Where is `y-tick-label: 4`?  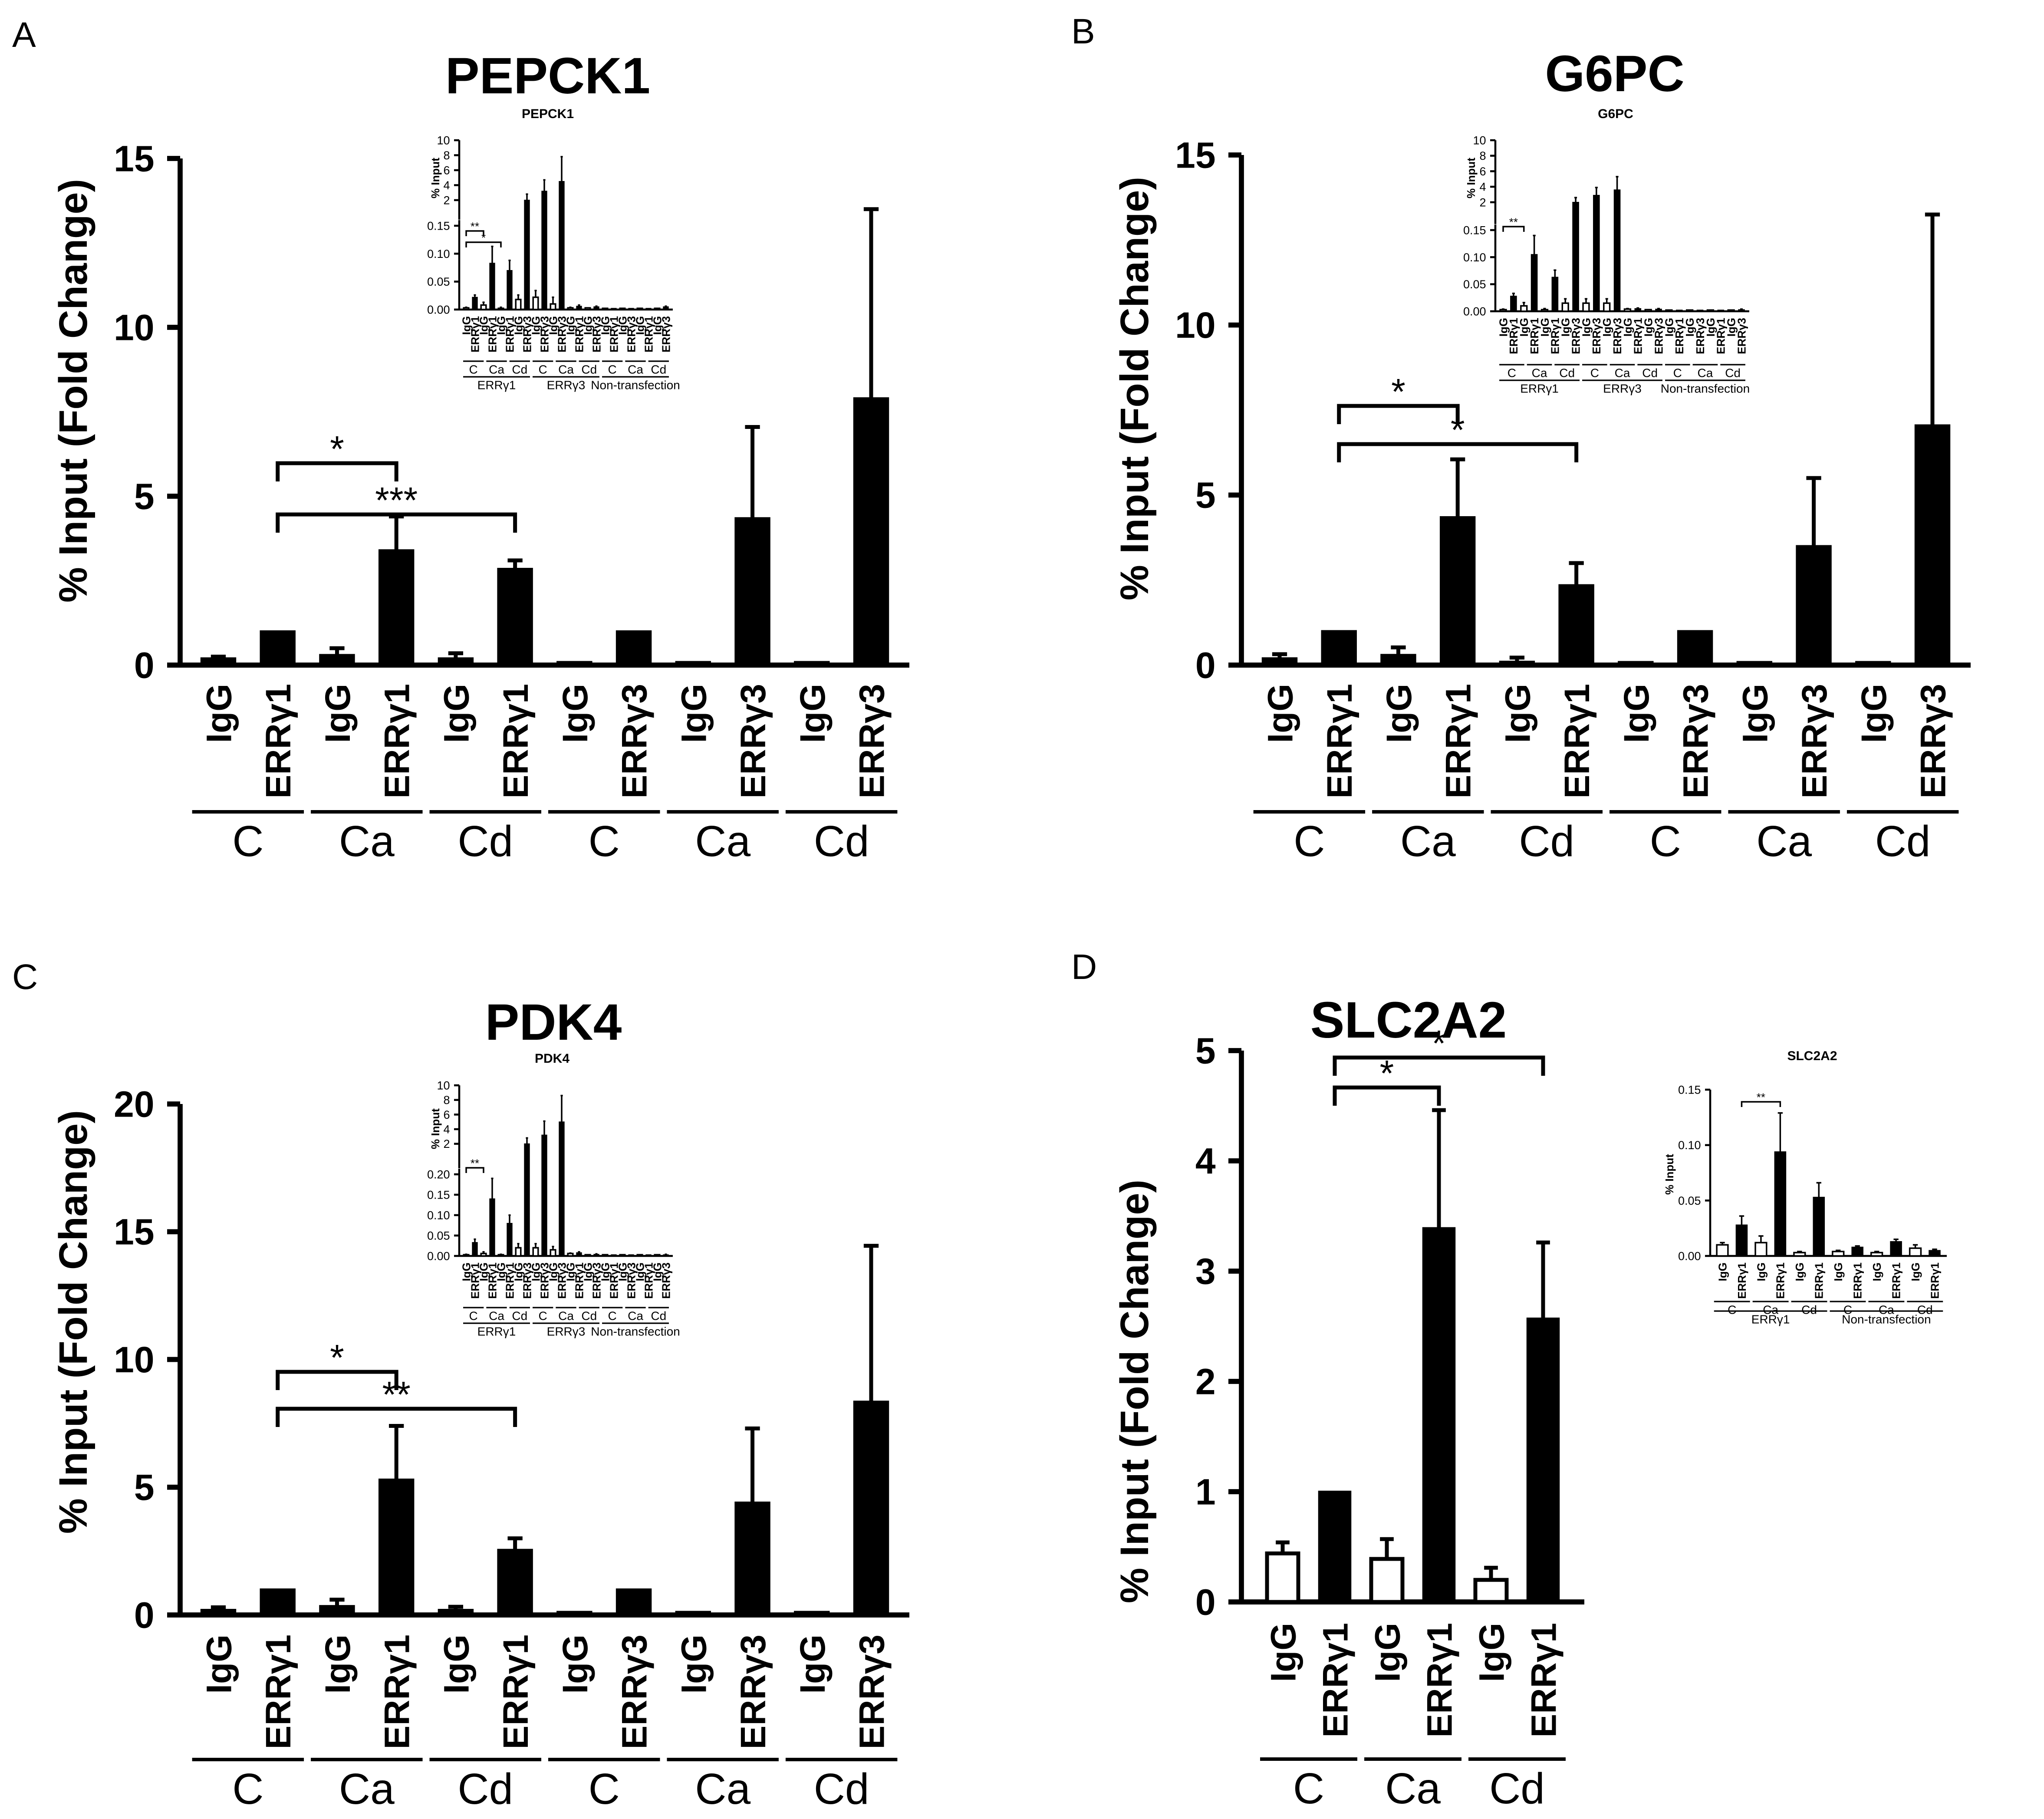
y-tick-label: 4 is located at coordinates (447, 1129).